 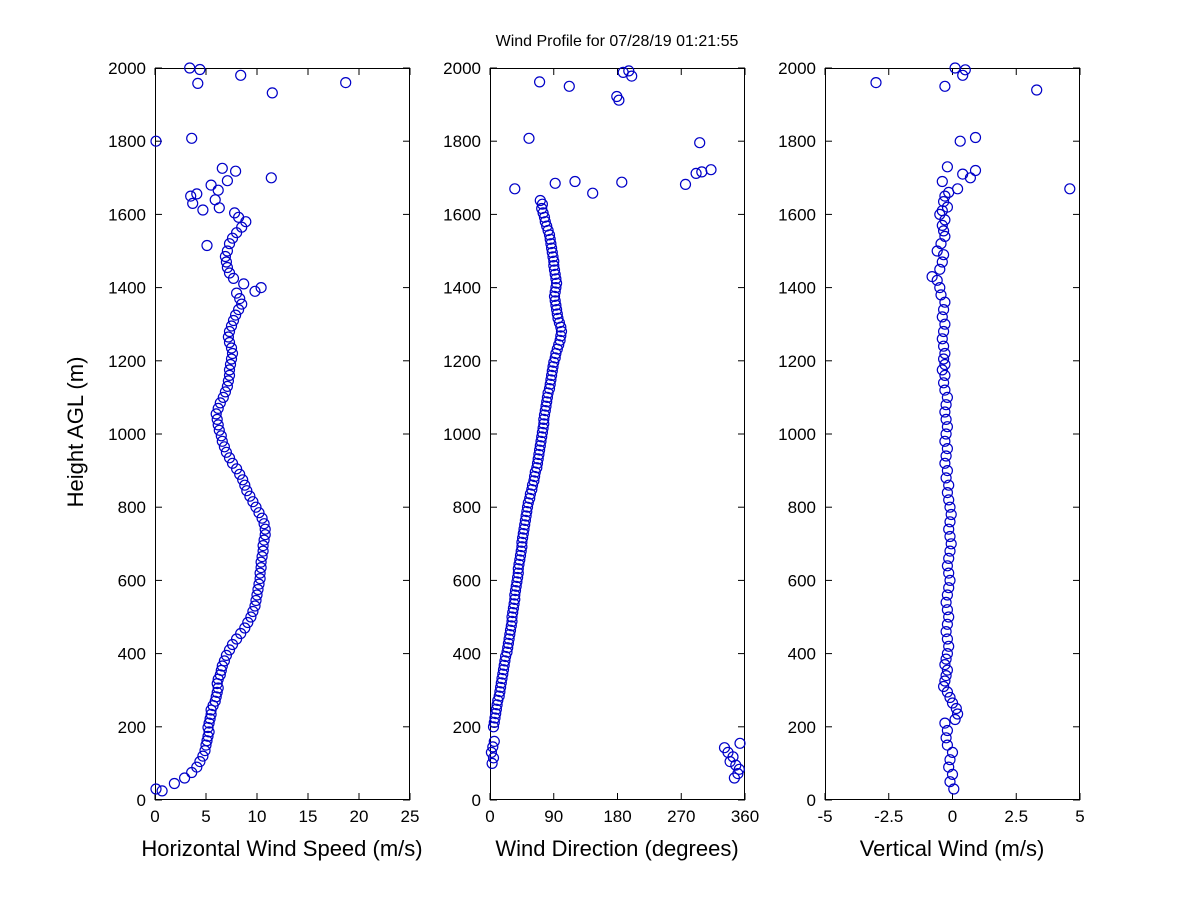 I want to click on x-tick-label: -2.5, so click(x=888, y=816).